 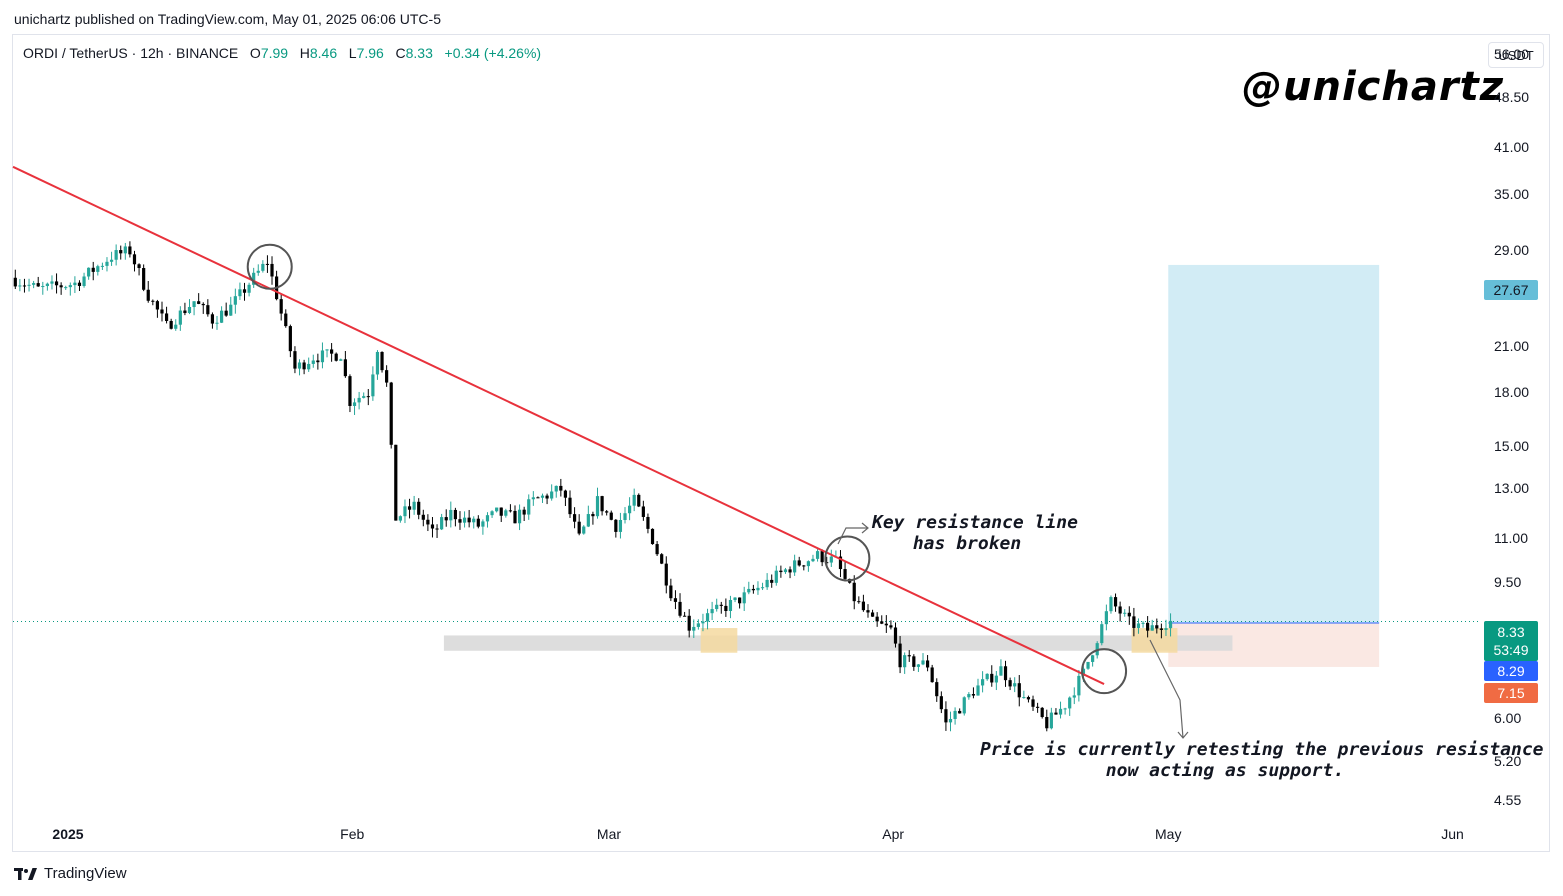 I want to click on tradingview-logo: TradingView, so click(x=70, y=873).